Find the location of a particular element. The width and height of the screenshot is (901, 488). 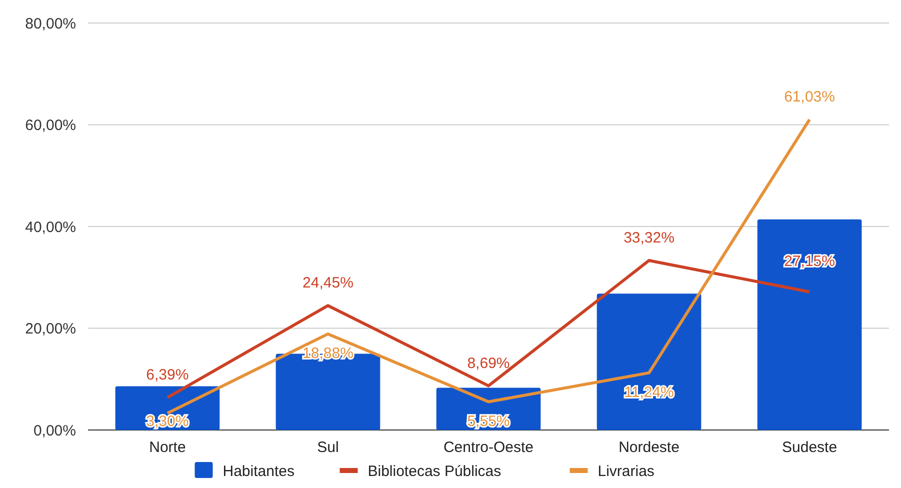

data-label: 5,55% is located at coordinates (488, 421).